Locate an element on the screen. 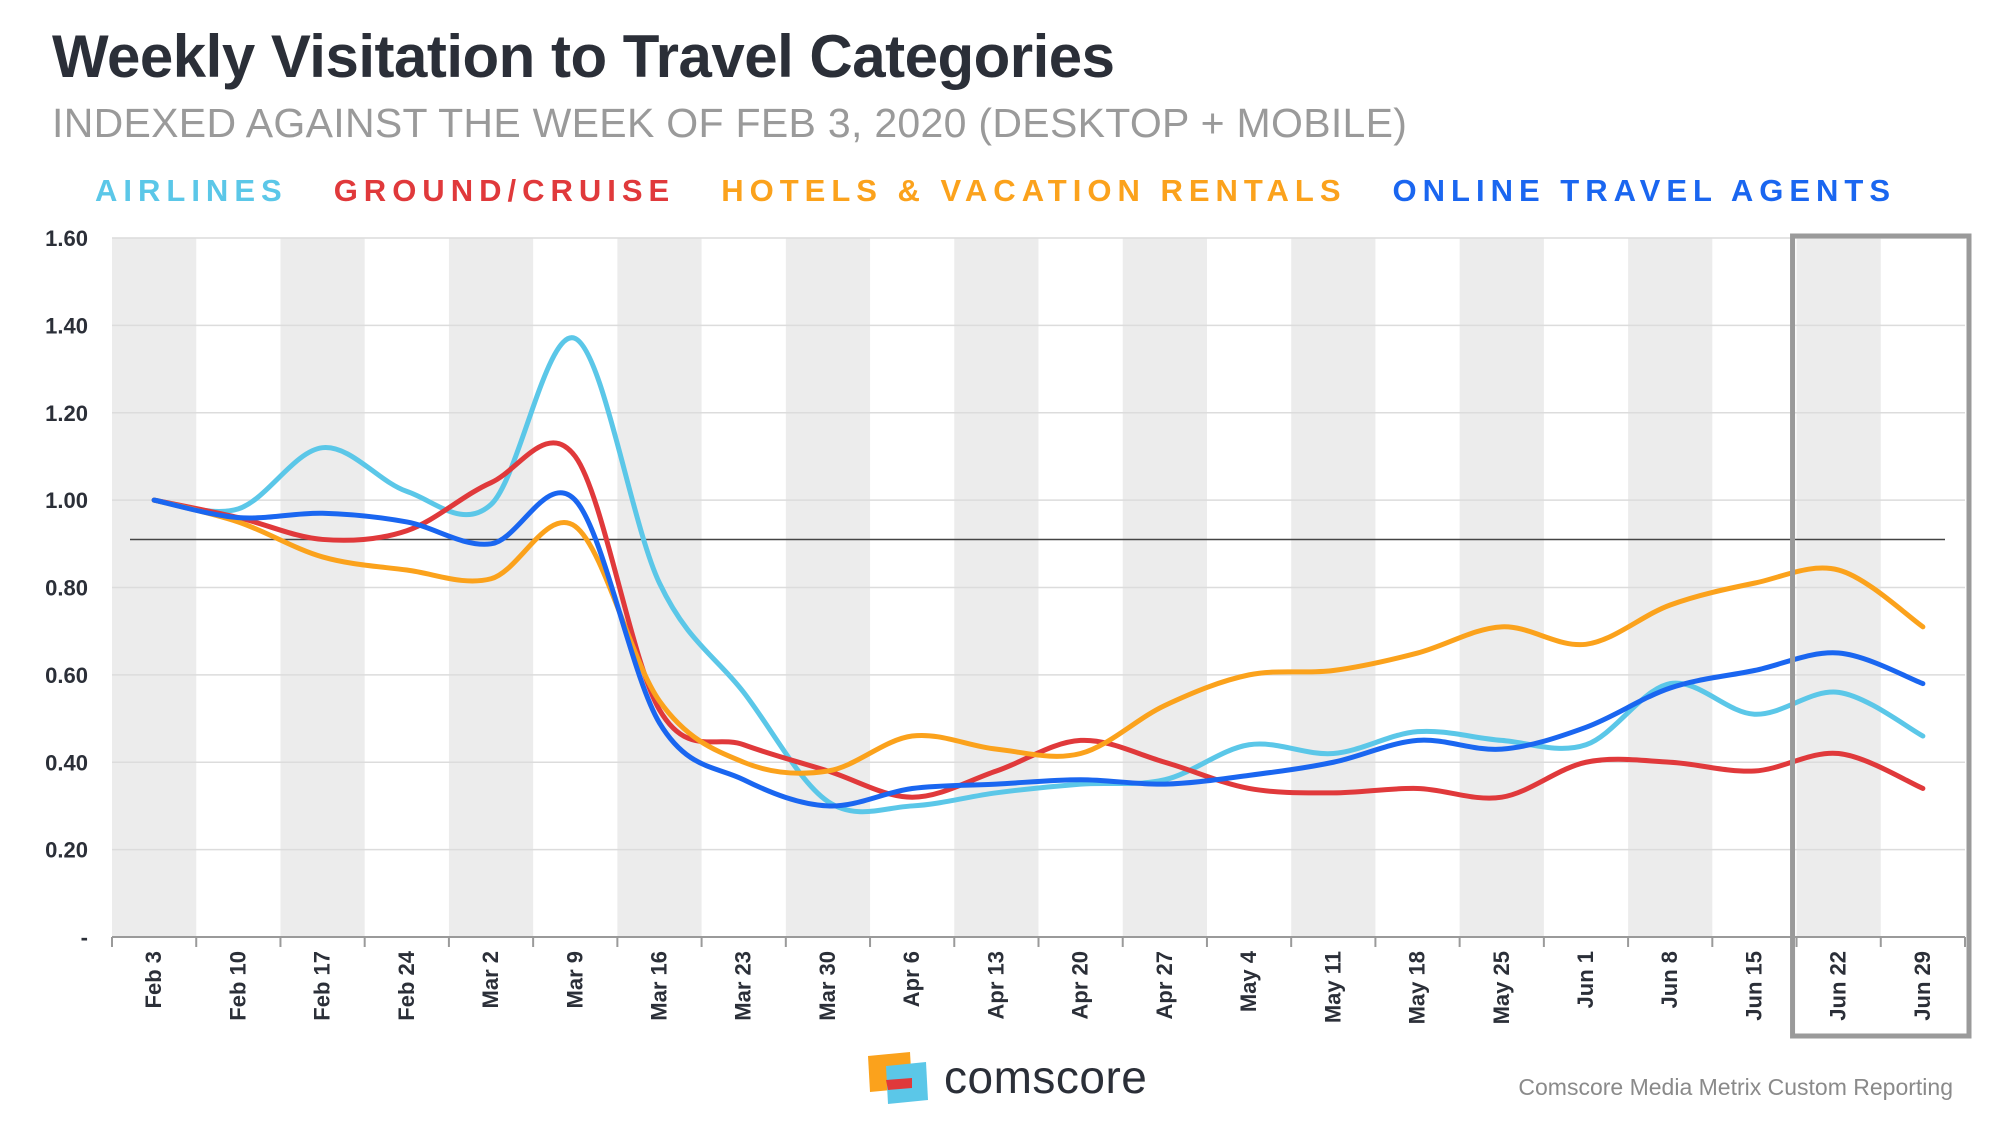  x-tick-label: Mar 16 is located at coordinates (658, 986).